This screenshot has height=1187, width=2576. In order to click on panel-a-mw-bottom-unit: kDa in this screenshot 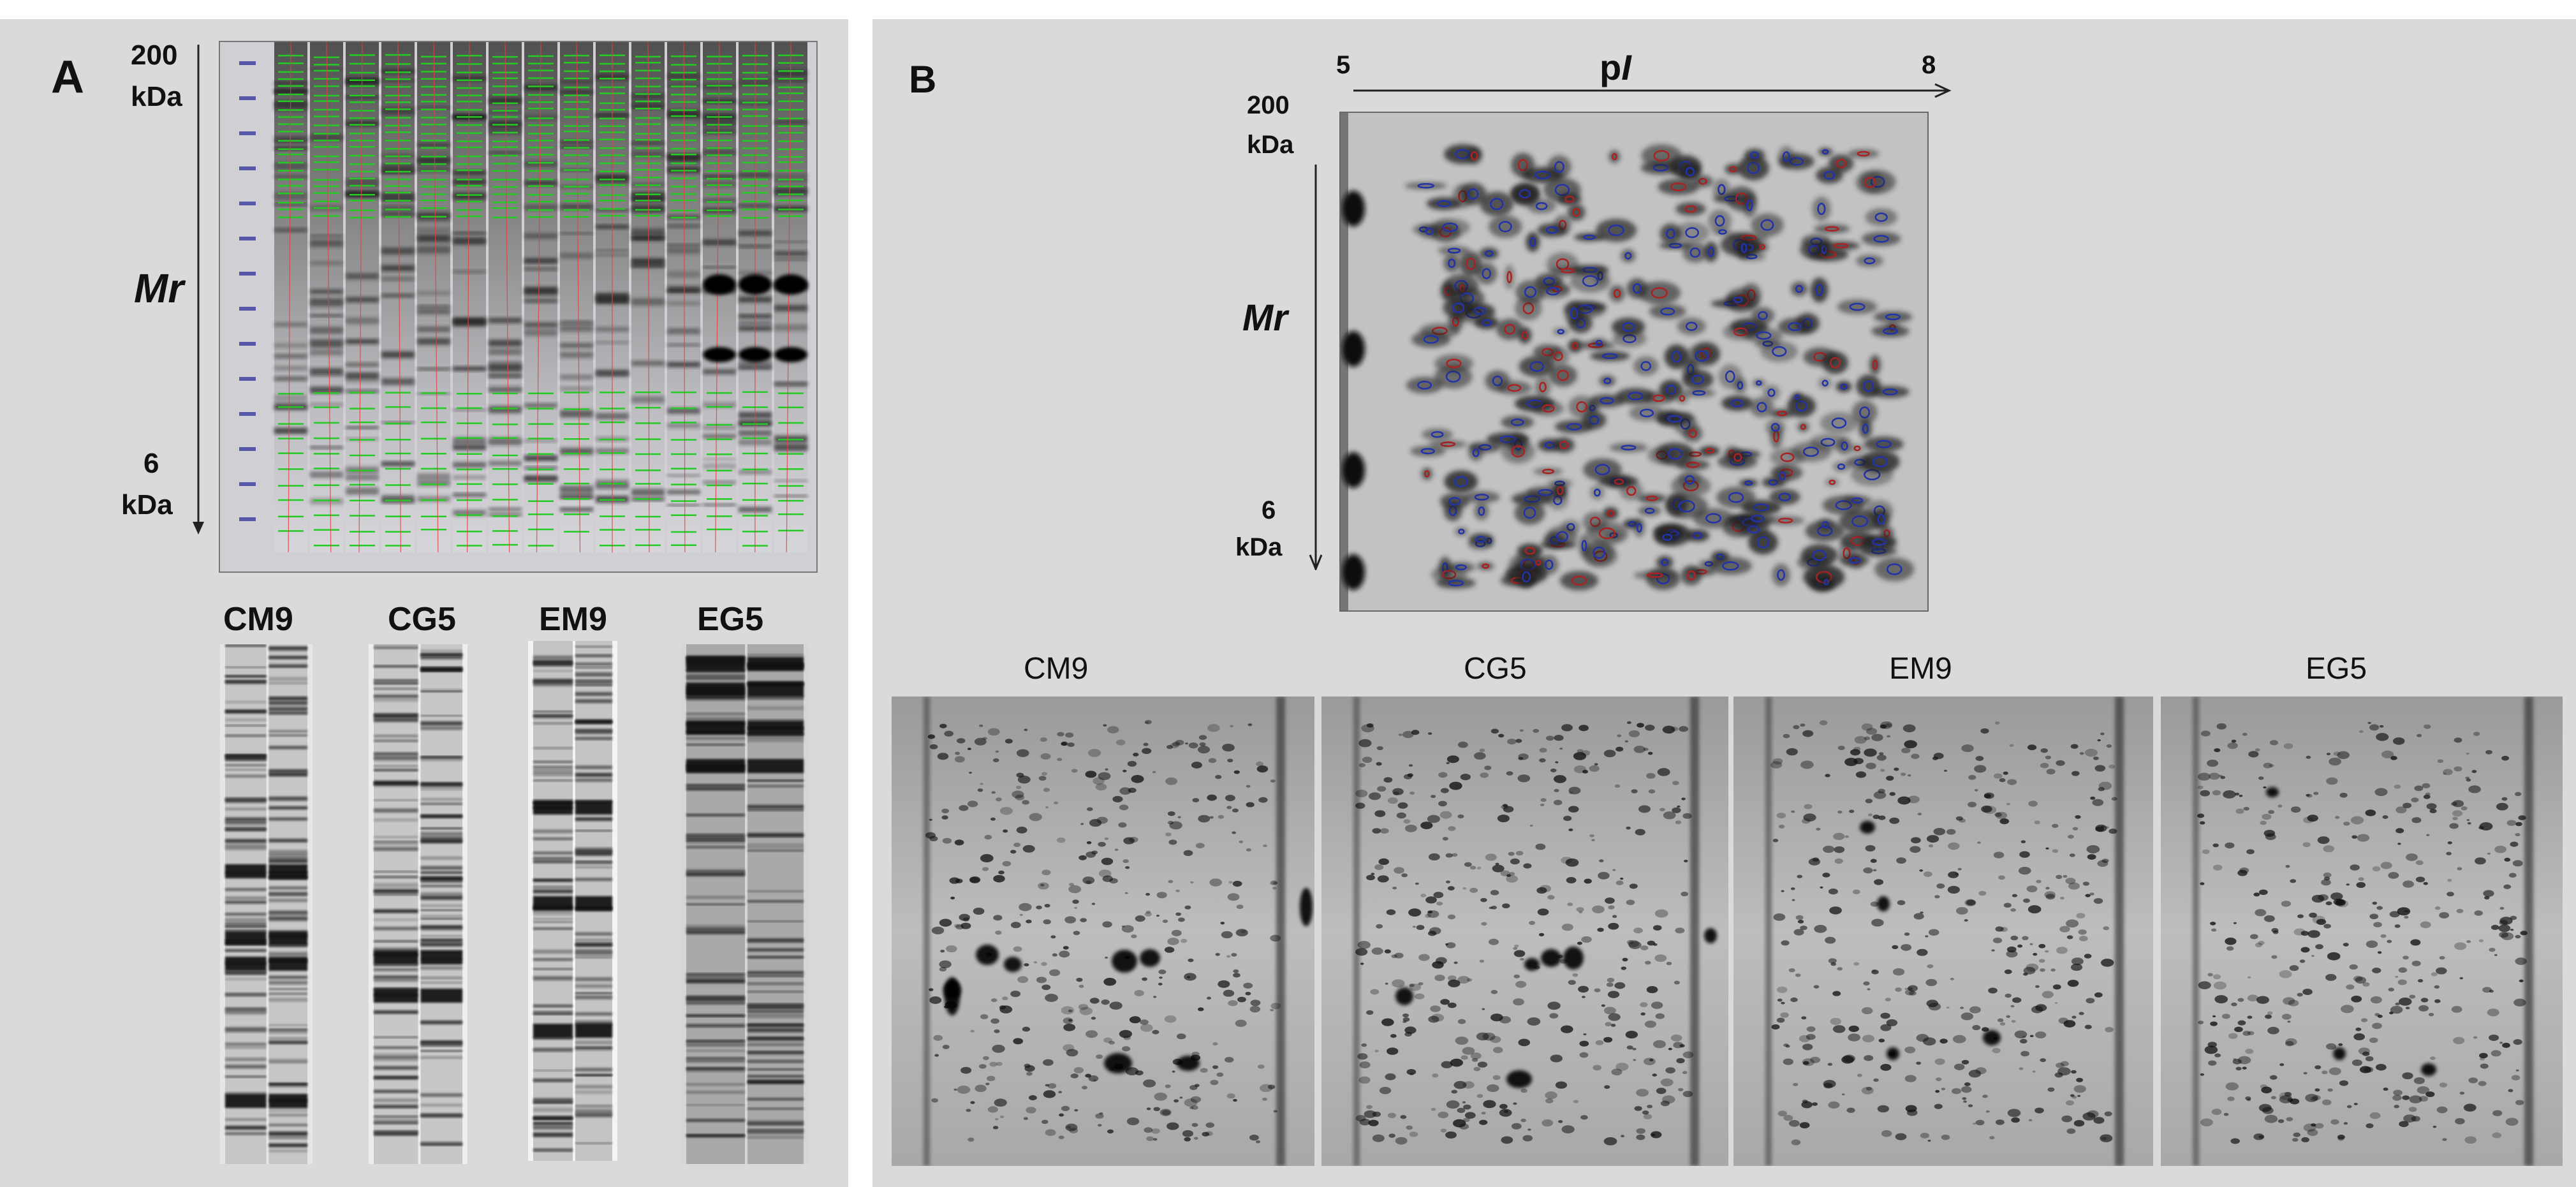, I will do `click(147, 504)`.